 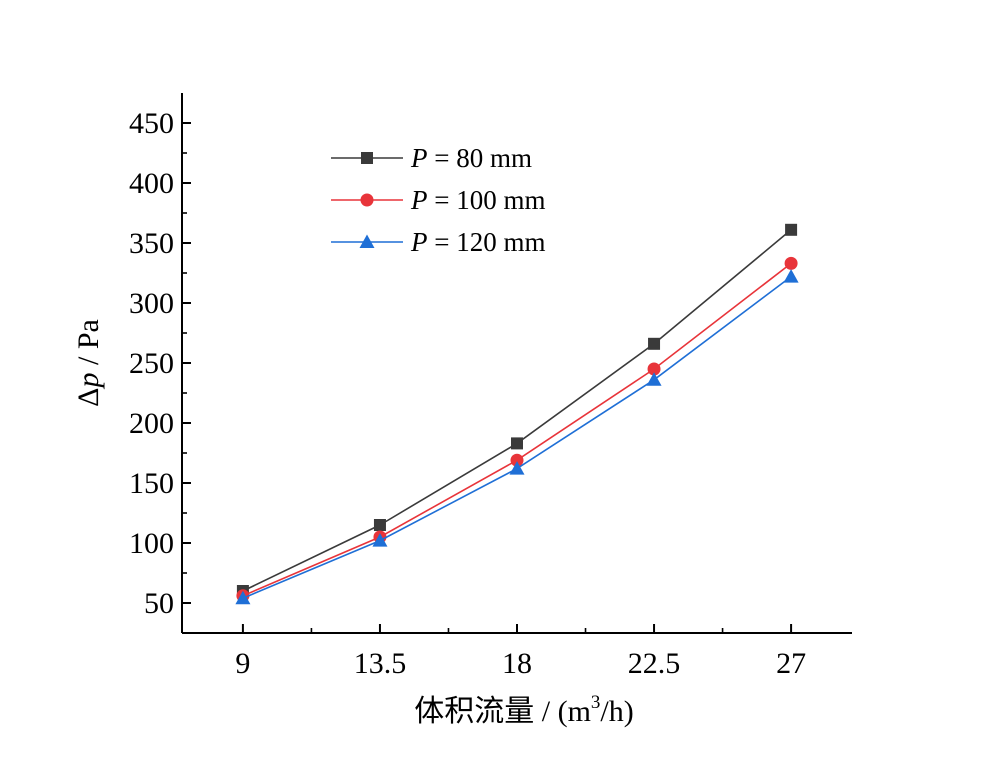 I want to click on legend-item: P = 100 mm, so click(x=438, y=200).